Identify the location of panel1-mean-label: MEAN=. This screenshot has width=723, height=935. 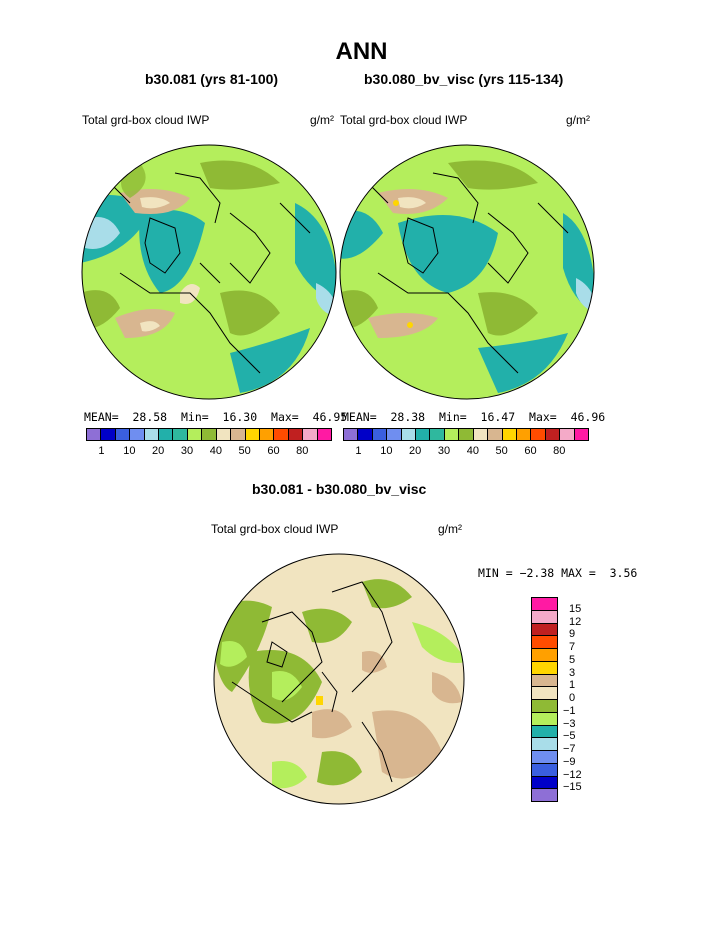
(101, 417).